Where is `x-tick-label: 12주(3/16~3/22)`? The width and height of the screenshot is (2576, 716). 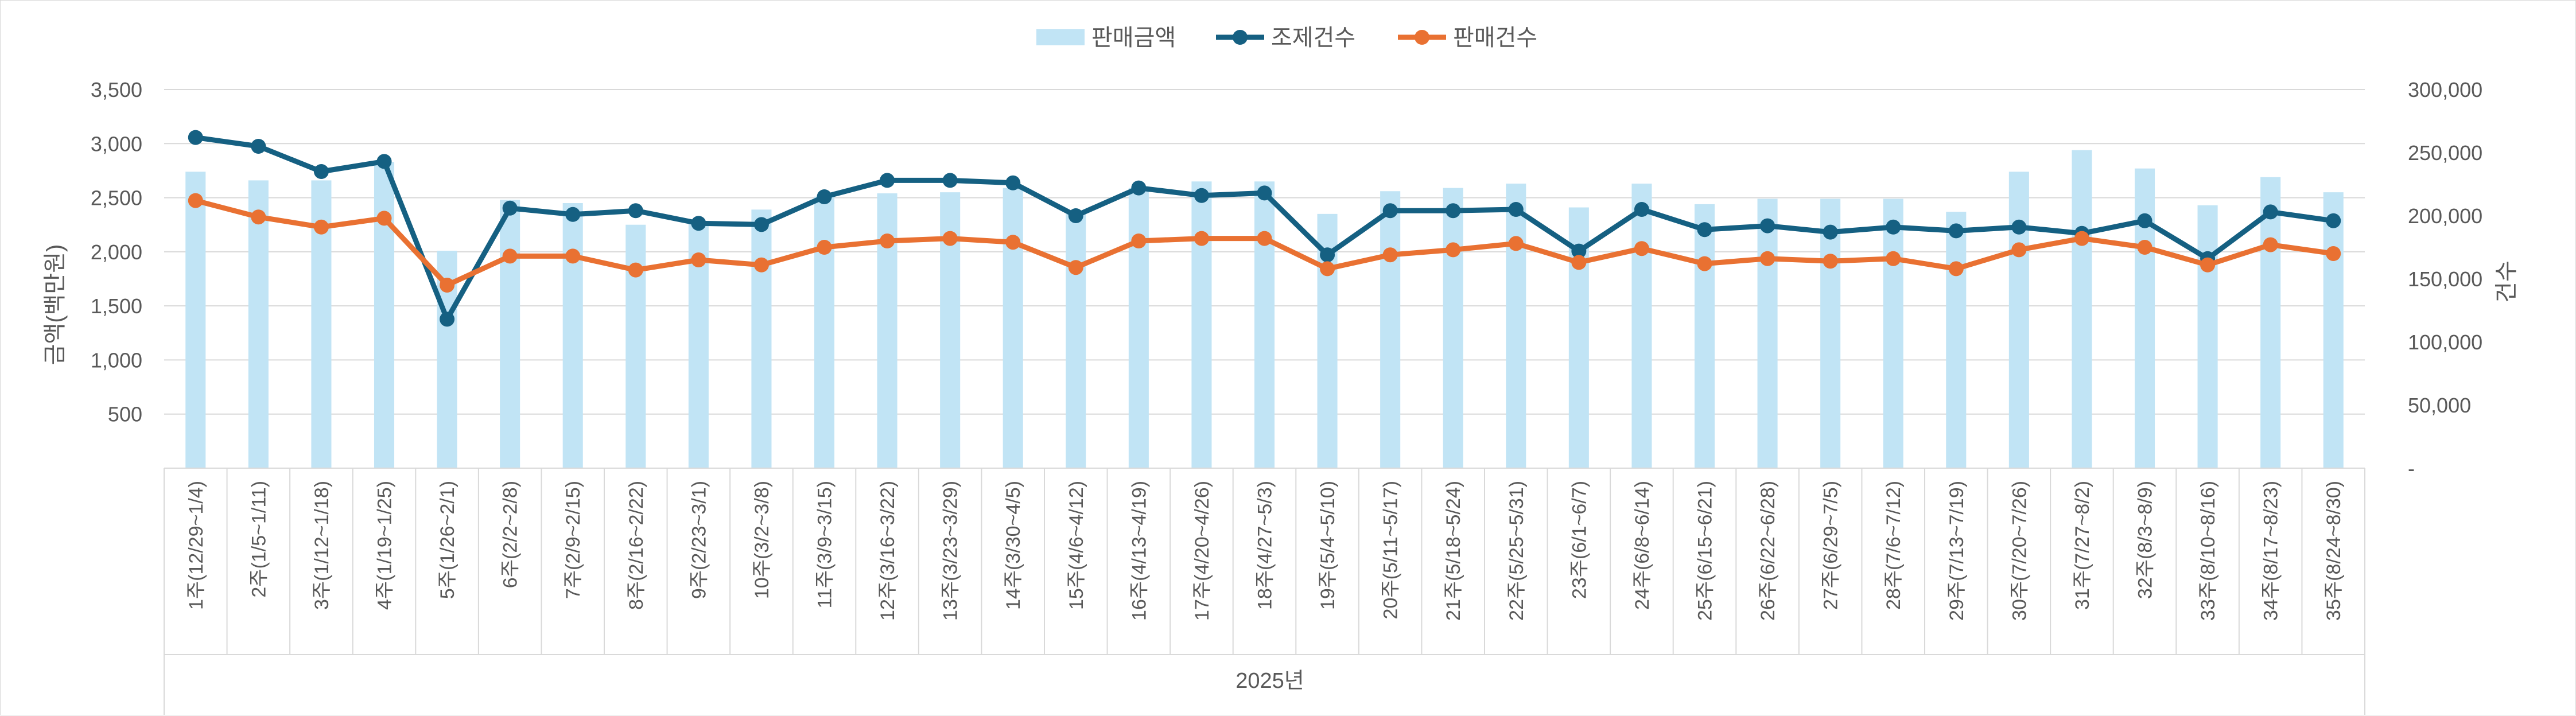
x-tick-label: 12주(3/16~3/22) is located at coordinates (888, 551).